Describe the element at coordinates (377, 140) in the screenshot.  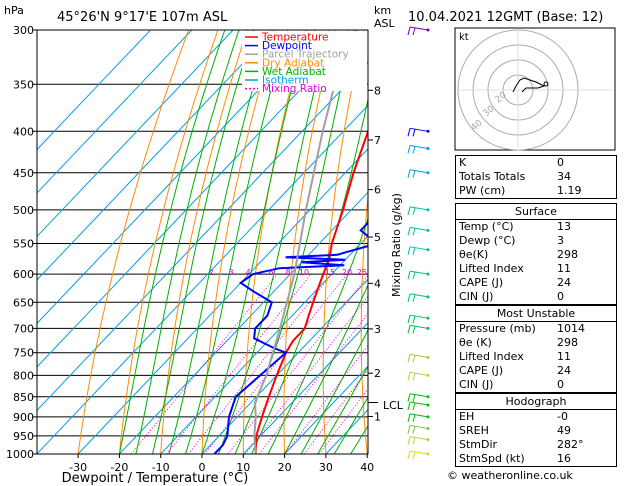
I see `height-tick-label: 7` at that location.